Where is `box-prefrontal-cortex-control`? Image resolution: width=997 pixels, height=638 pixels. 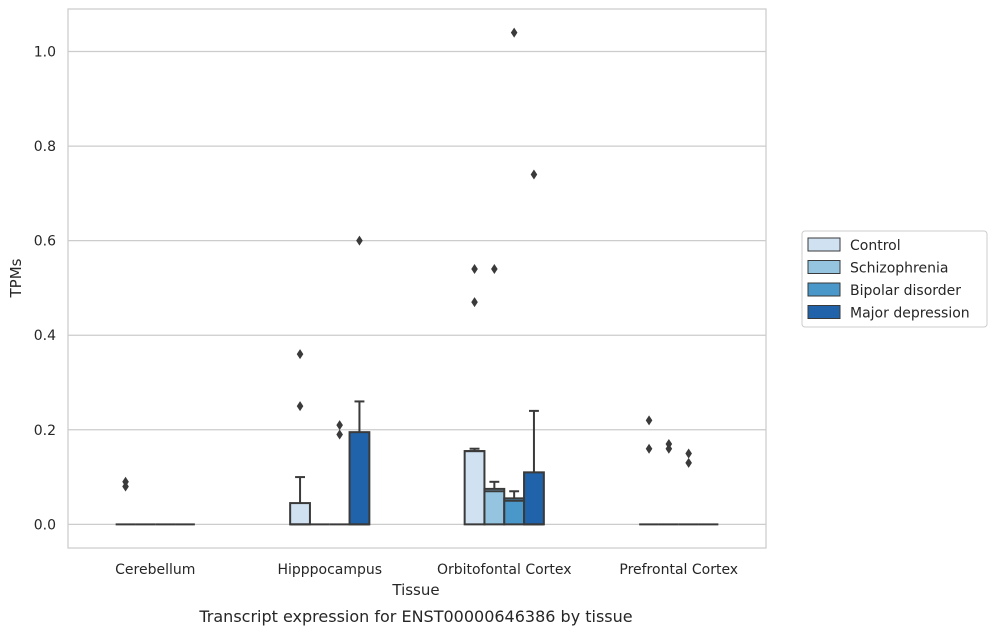 box-prefrontal-cortex-control is located at coordinates (649, 470).